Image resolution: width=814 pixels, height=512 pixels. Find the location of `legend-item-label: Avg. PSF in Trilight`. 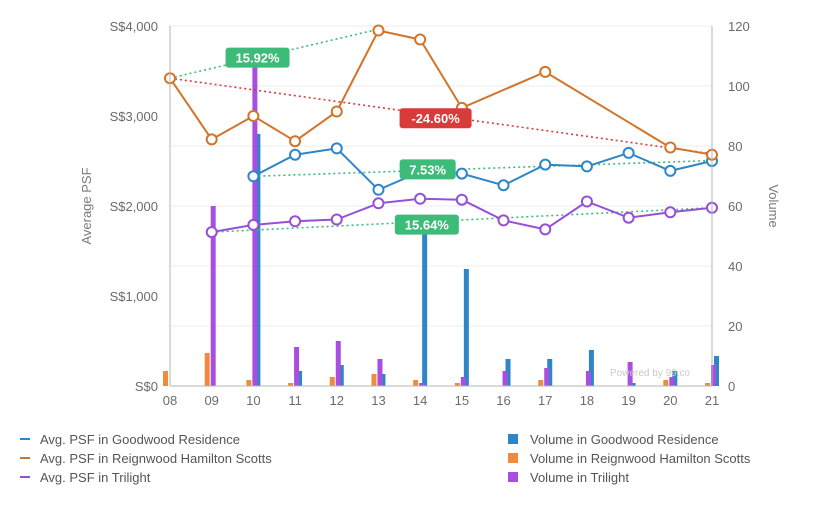

legend-item-label: Avg. PSF in Trilight is located at coordinates (95, 477).